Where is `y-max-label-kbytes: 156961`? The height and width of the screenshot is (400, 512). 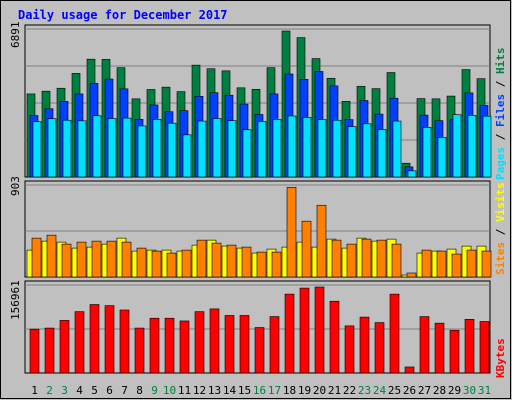
y-max-label-kbytes: 156961 is located at coordinates (15, 300).